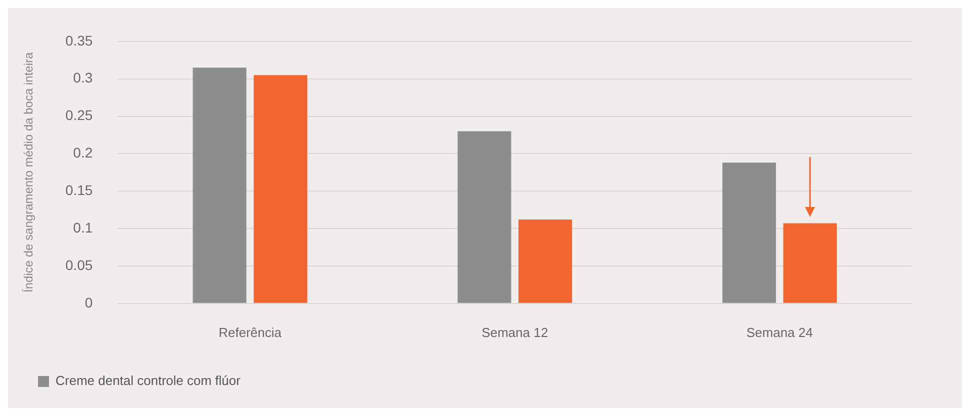 The height and width of the screenshot is (416, 970). Describe the element at coordinates (79, 264) in the screenshot. I see `y-tick-label: 0.05` at that location.